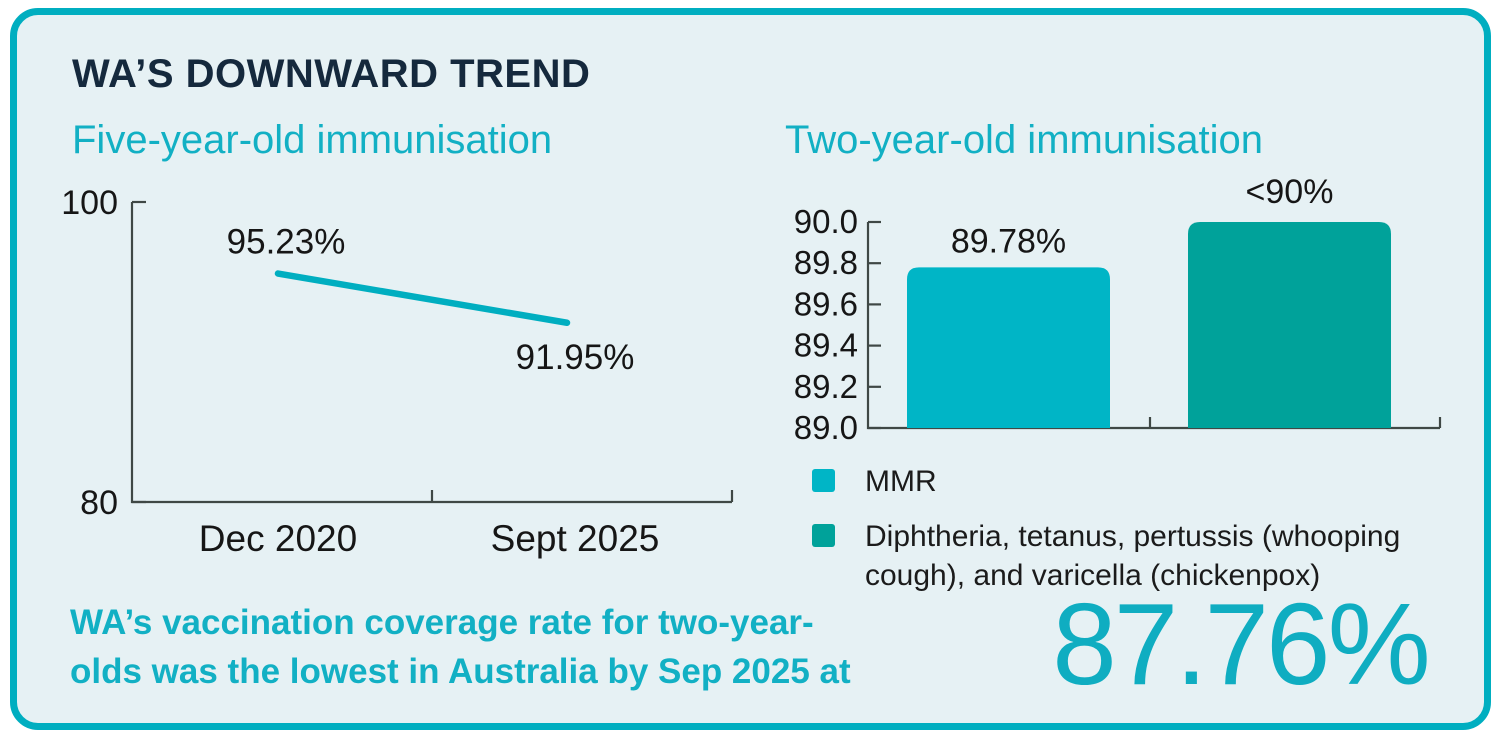 Image resolution: width=1500 pixels, height=741 pixels. Describe the element at coordinates (89, 203) in the screenshot. I see `svg-text: 100` at that location.